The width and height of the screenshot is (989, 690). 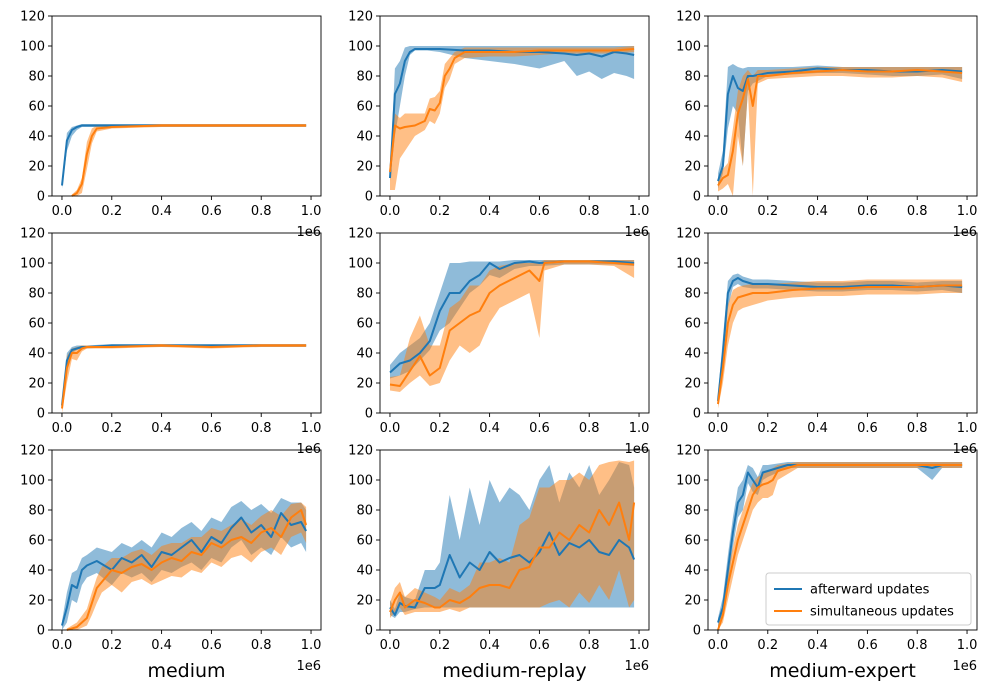 I want to click on legend-box, so click(x=868, y=599).